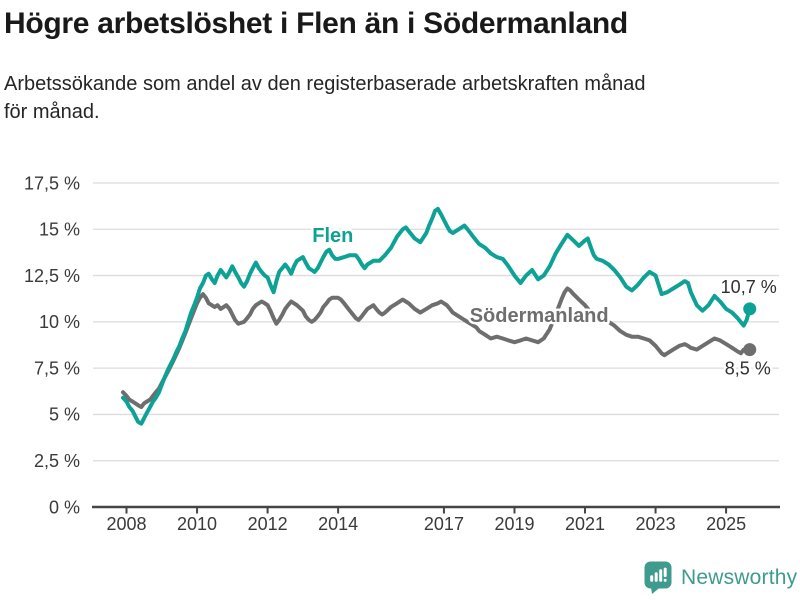  Describe the element at coordinates (665, 580) in the screenshot. I see `logo-exclamation-dot` at that location.